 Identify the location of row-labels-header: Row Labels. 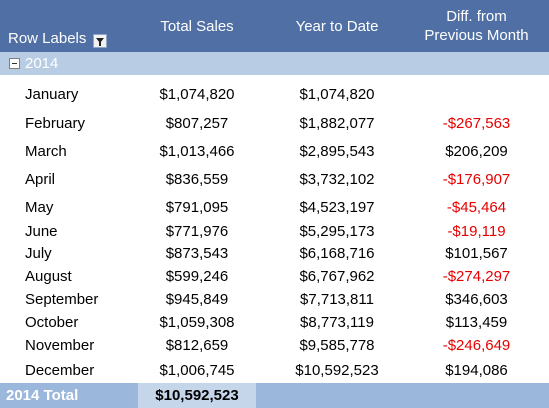
(73, 26).